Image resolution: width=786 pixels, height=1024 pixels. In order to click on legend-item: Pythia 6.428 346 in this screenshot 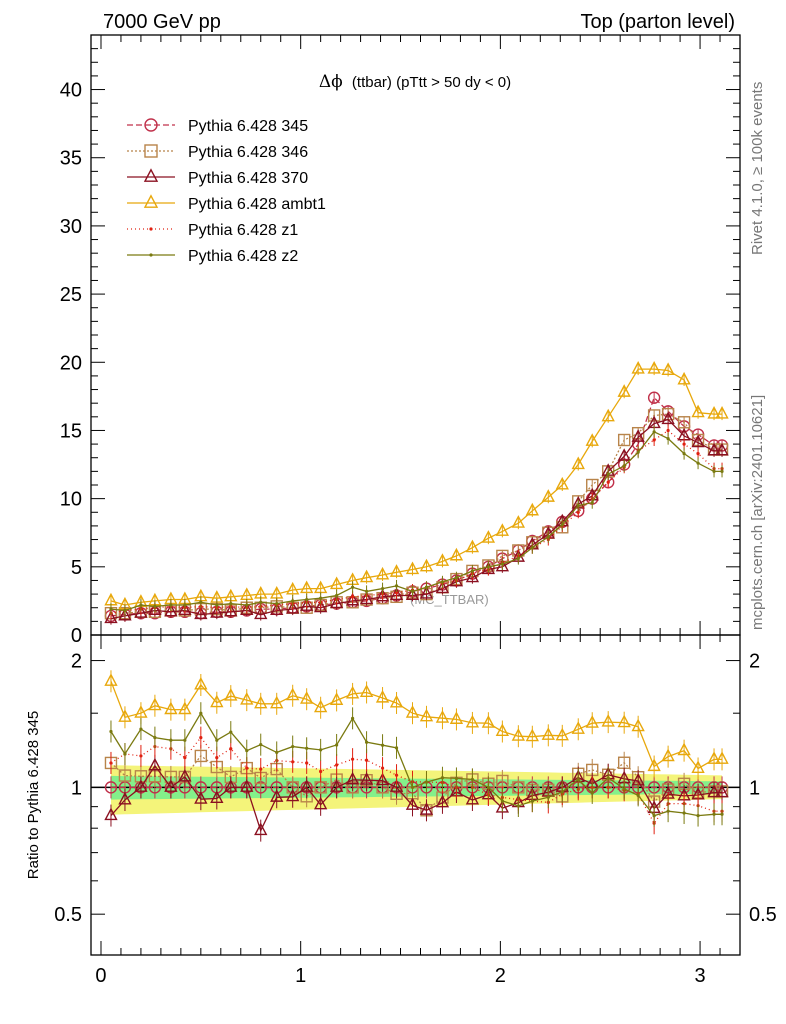, I will do `click(217, 152)`.